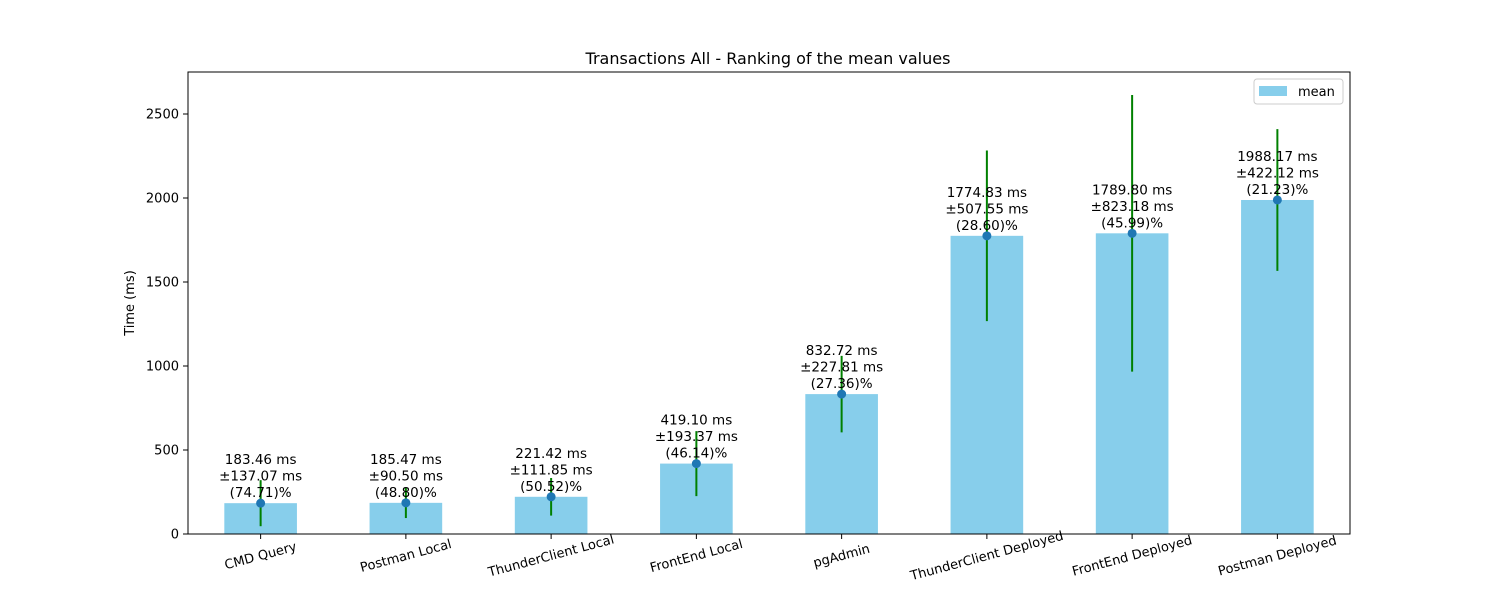 The image size is (1500, 600). What do you see at coordinates (551, 556) in the screenshot?
I see `x-tick-label: ThunderClient Local` at bounding box center [551, 556].